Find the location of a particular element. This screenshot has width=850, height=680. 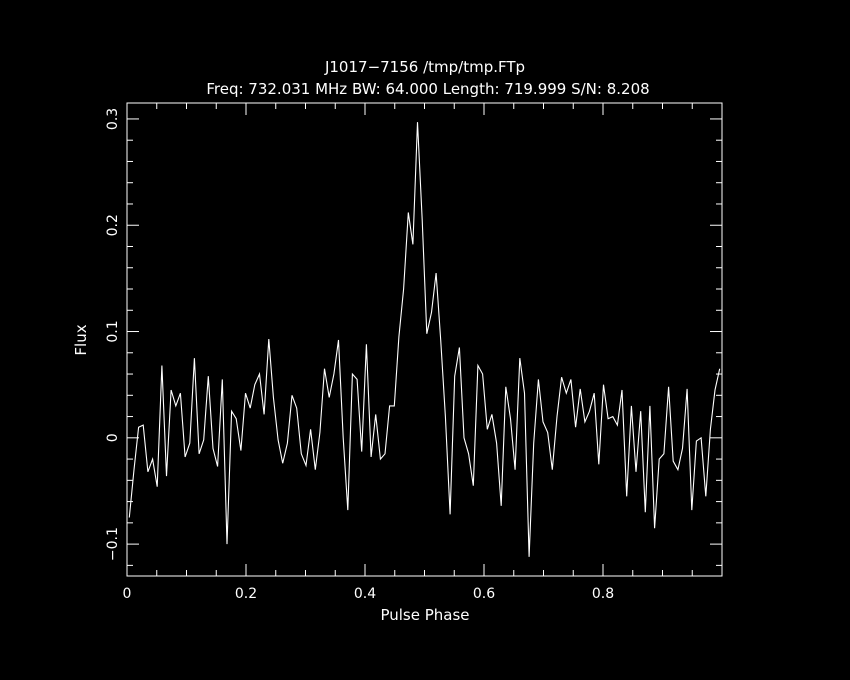

y-axis-label: Flux is located at coordinates (81, 339).